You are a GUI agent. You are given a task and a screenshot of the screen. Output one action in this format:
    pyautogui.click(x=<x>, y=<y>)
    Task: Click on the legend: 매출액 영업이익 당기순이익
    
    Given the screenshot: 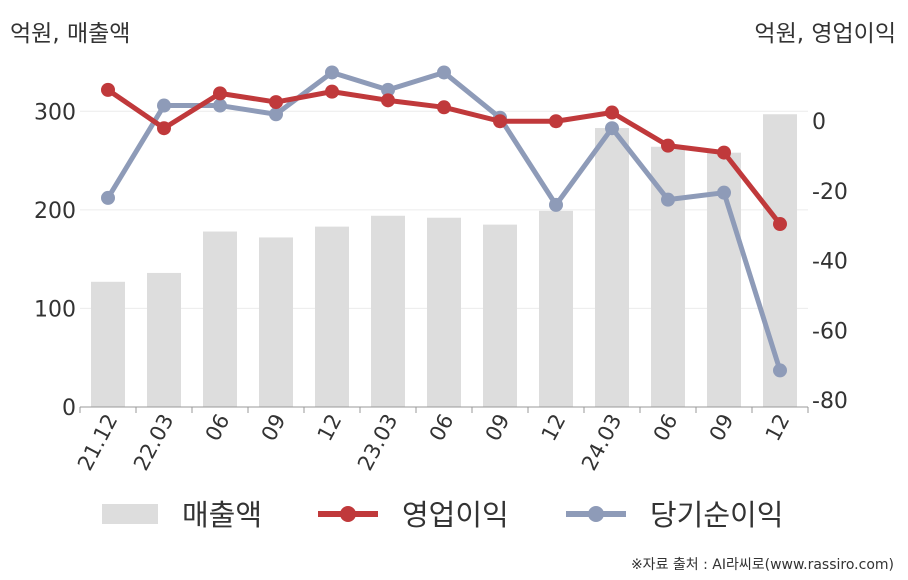 What is the action you would take?
    pyautogui.click(x=442, y=515)
    